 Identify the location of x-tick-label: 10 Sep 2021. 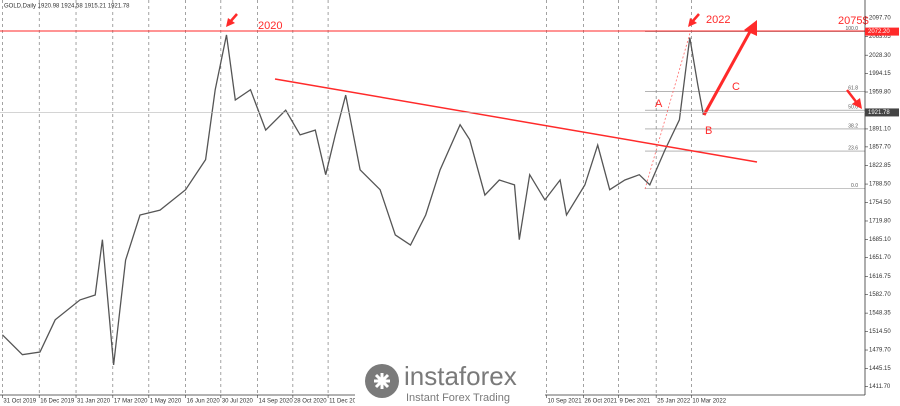
(565, 402).